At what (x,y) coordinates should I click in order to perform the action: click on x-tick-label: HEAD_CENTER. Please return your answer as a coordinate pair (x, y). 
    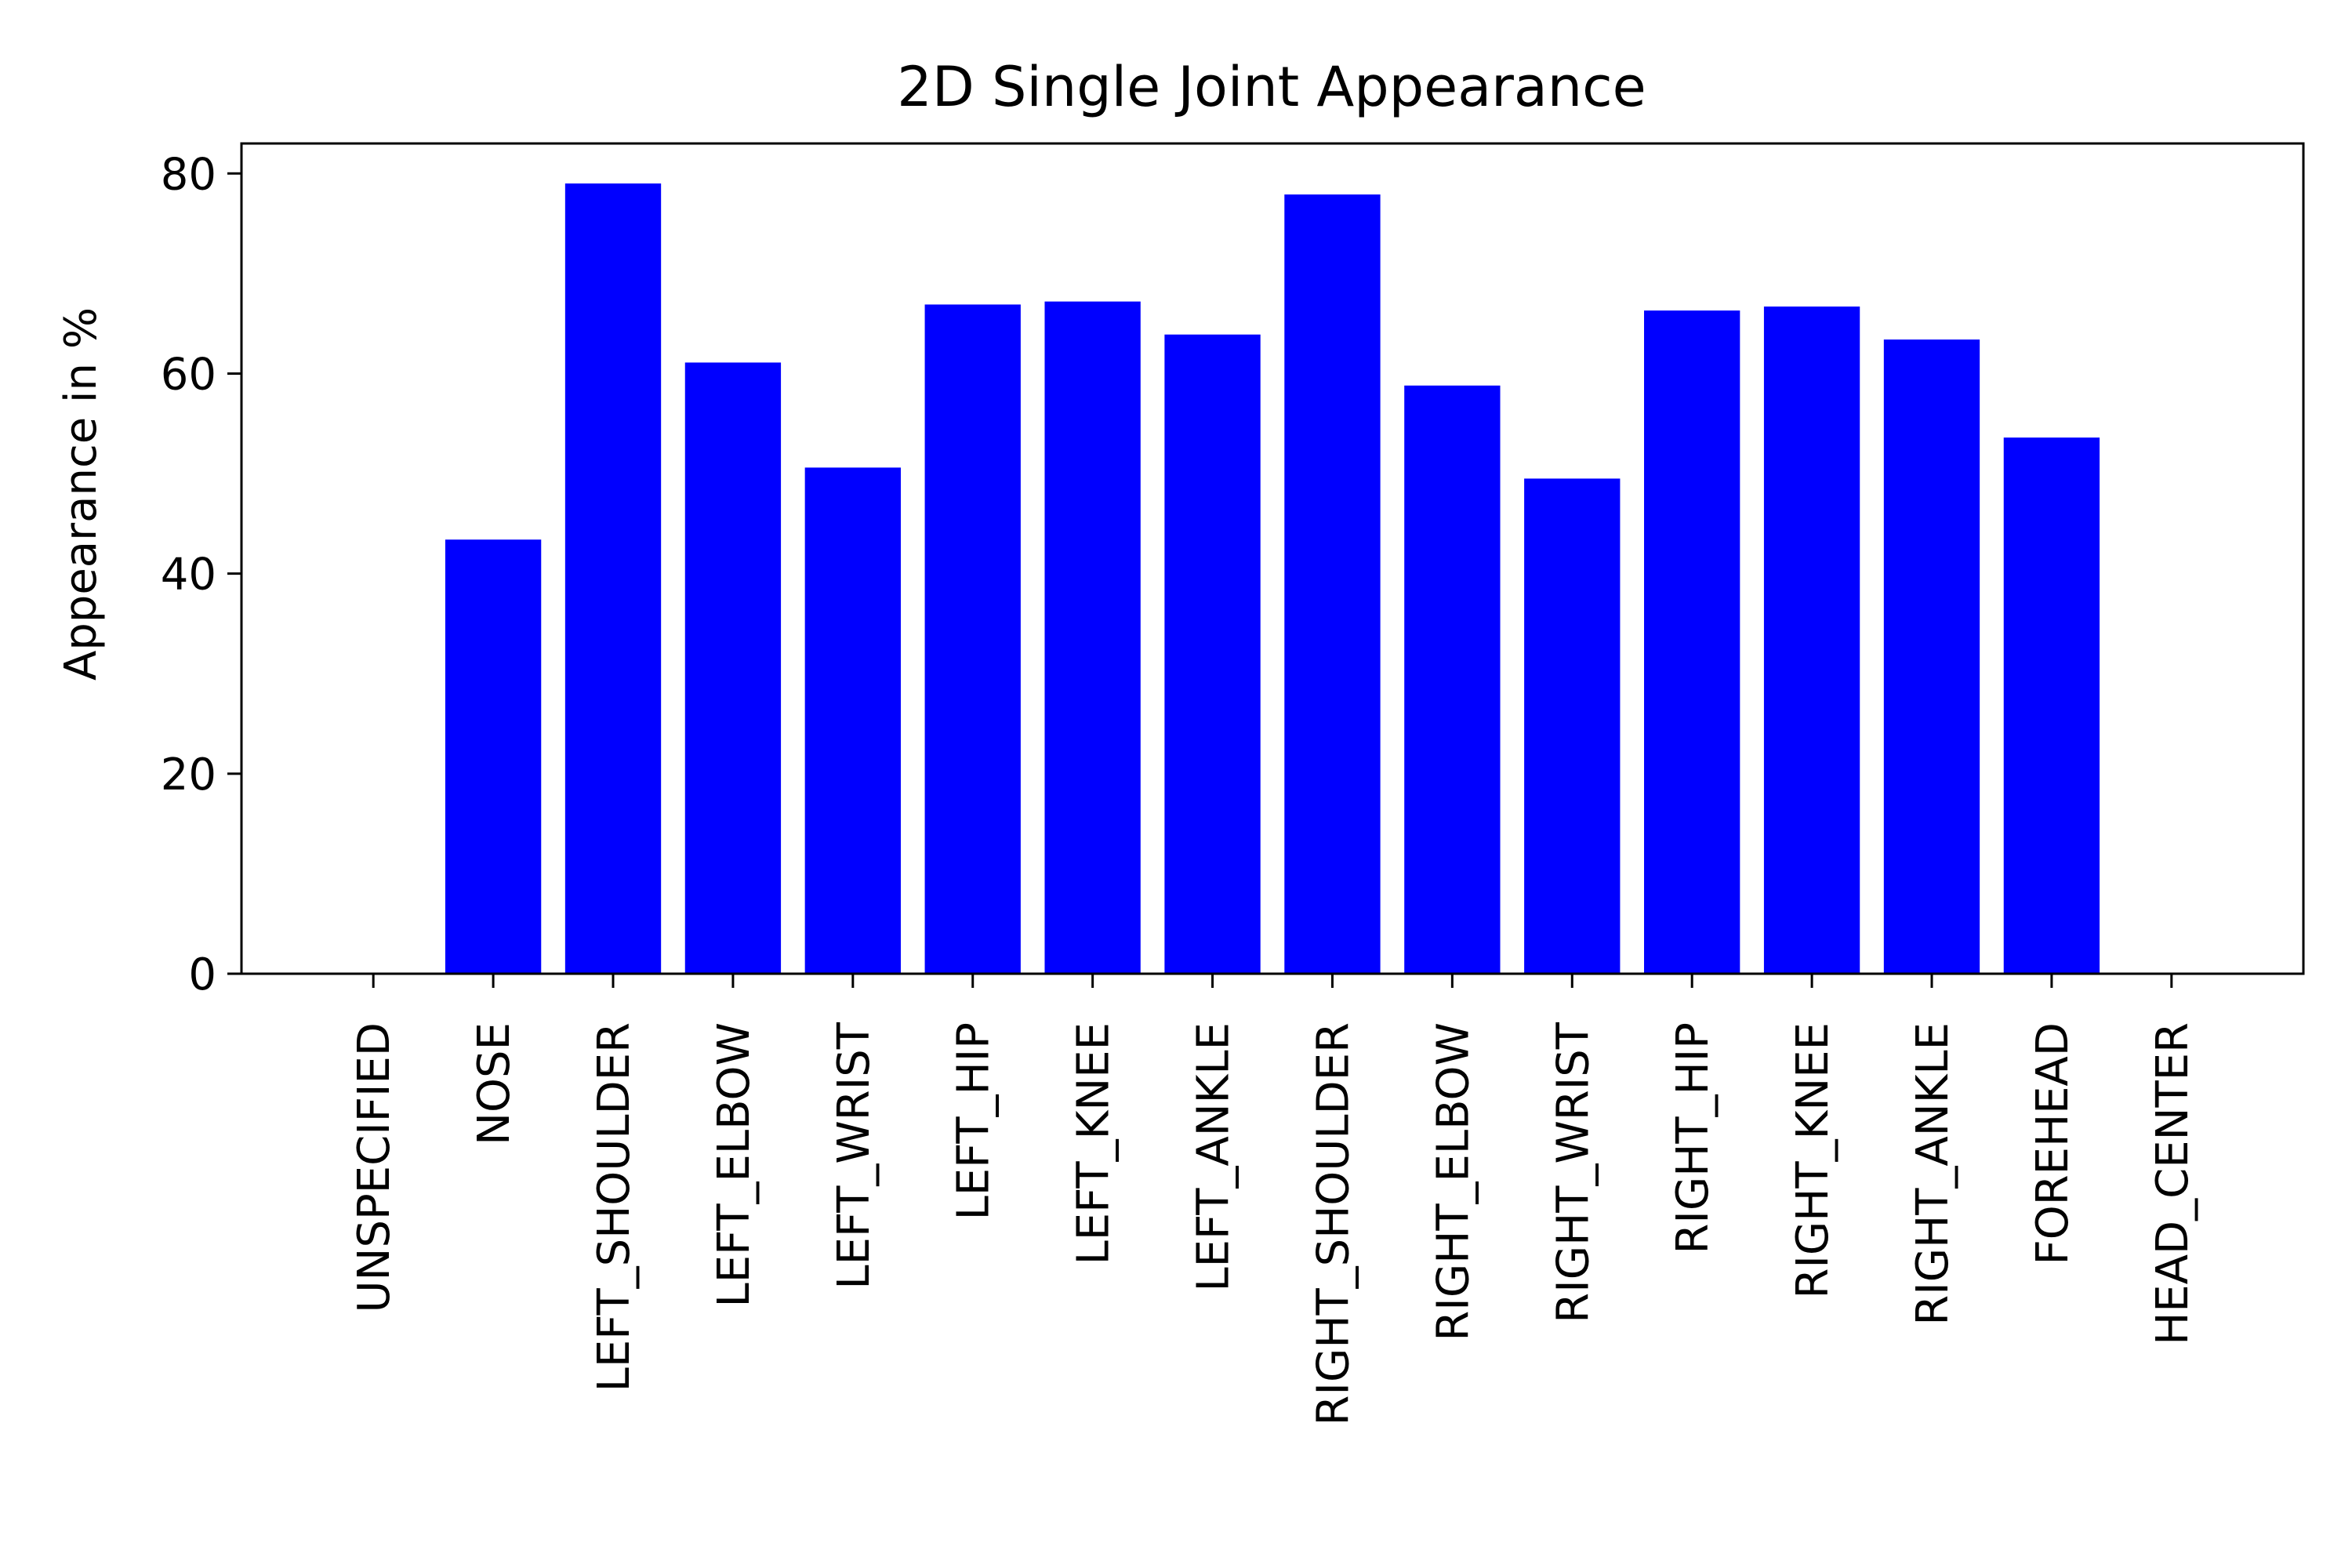
    Looking at the image, I should click on (2172, 1183).